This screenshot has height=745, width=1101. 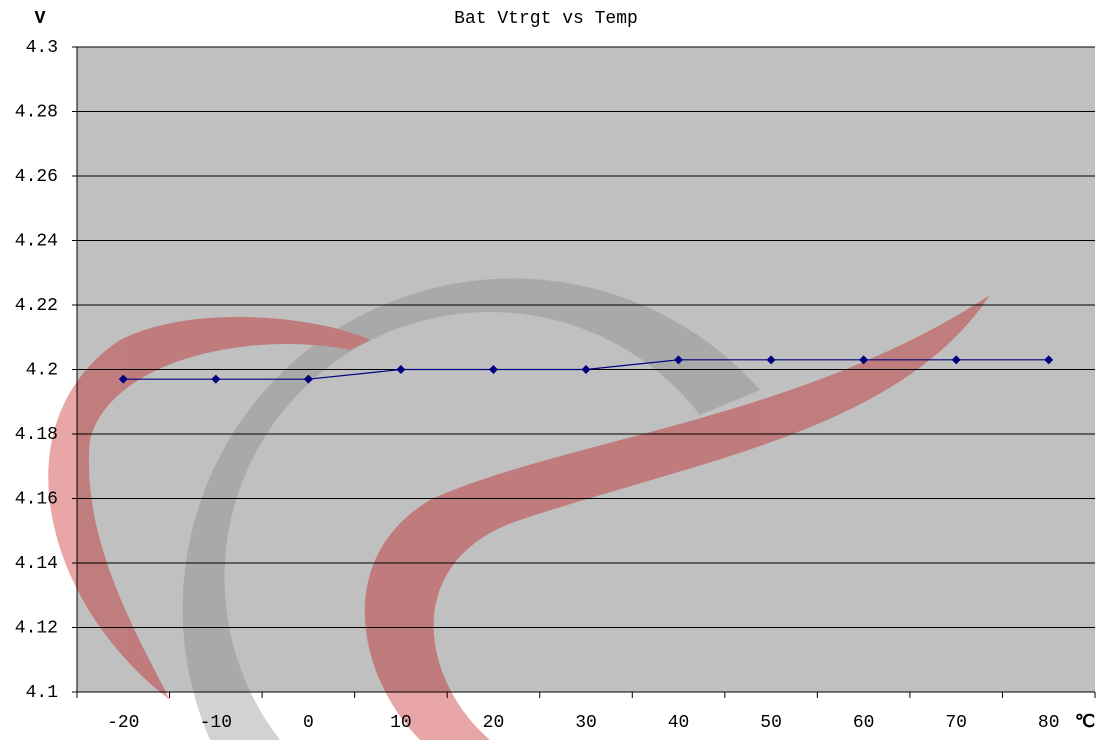 What do you see at coordinates (36, 112) in the screenshot?
I see `y-tick-label: 4.28` at bounding box center [36, 112].